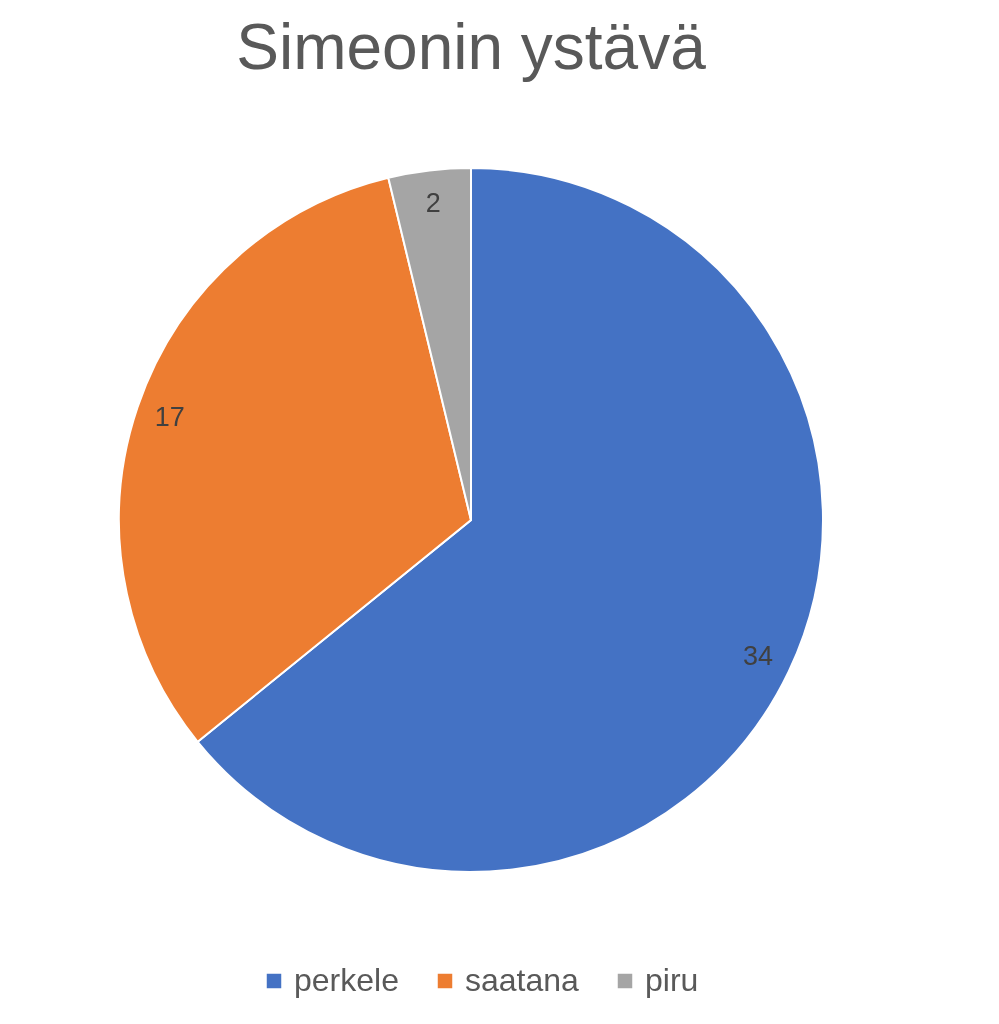  What do you see at coordinates (169, 417) in the screenshot?
I see `data-label: 17` at bounding box center [169, 417].